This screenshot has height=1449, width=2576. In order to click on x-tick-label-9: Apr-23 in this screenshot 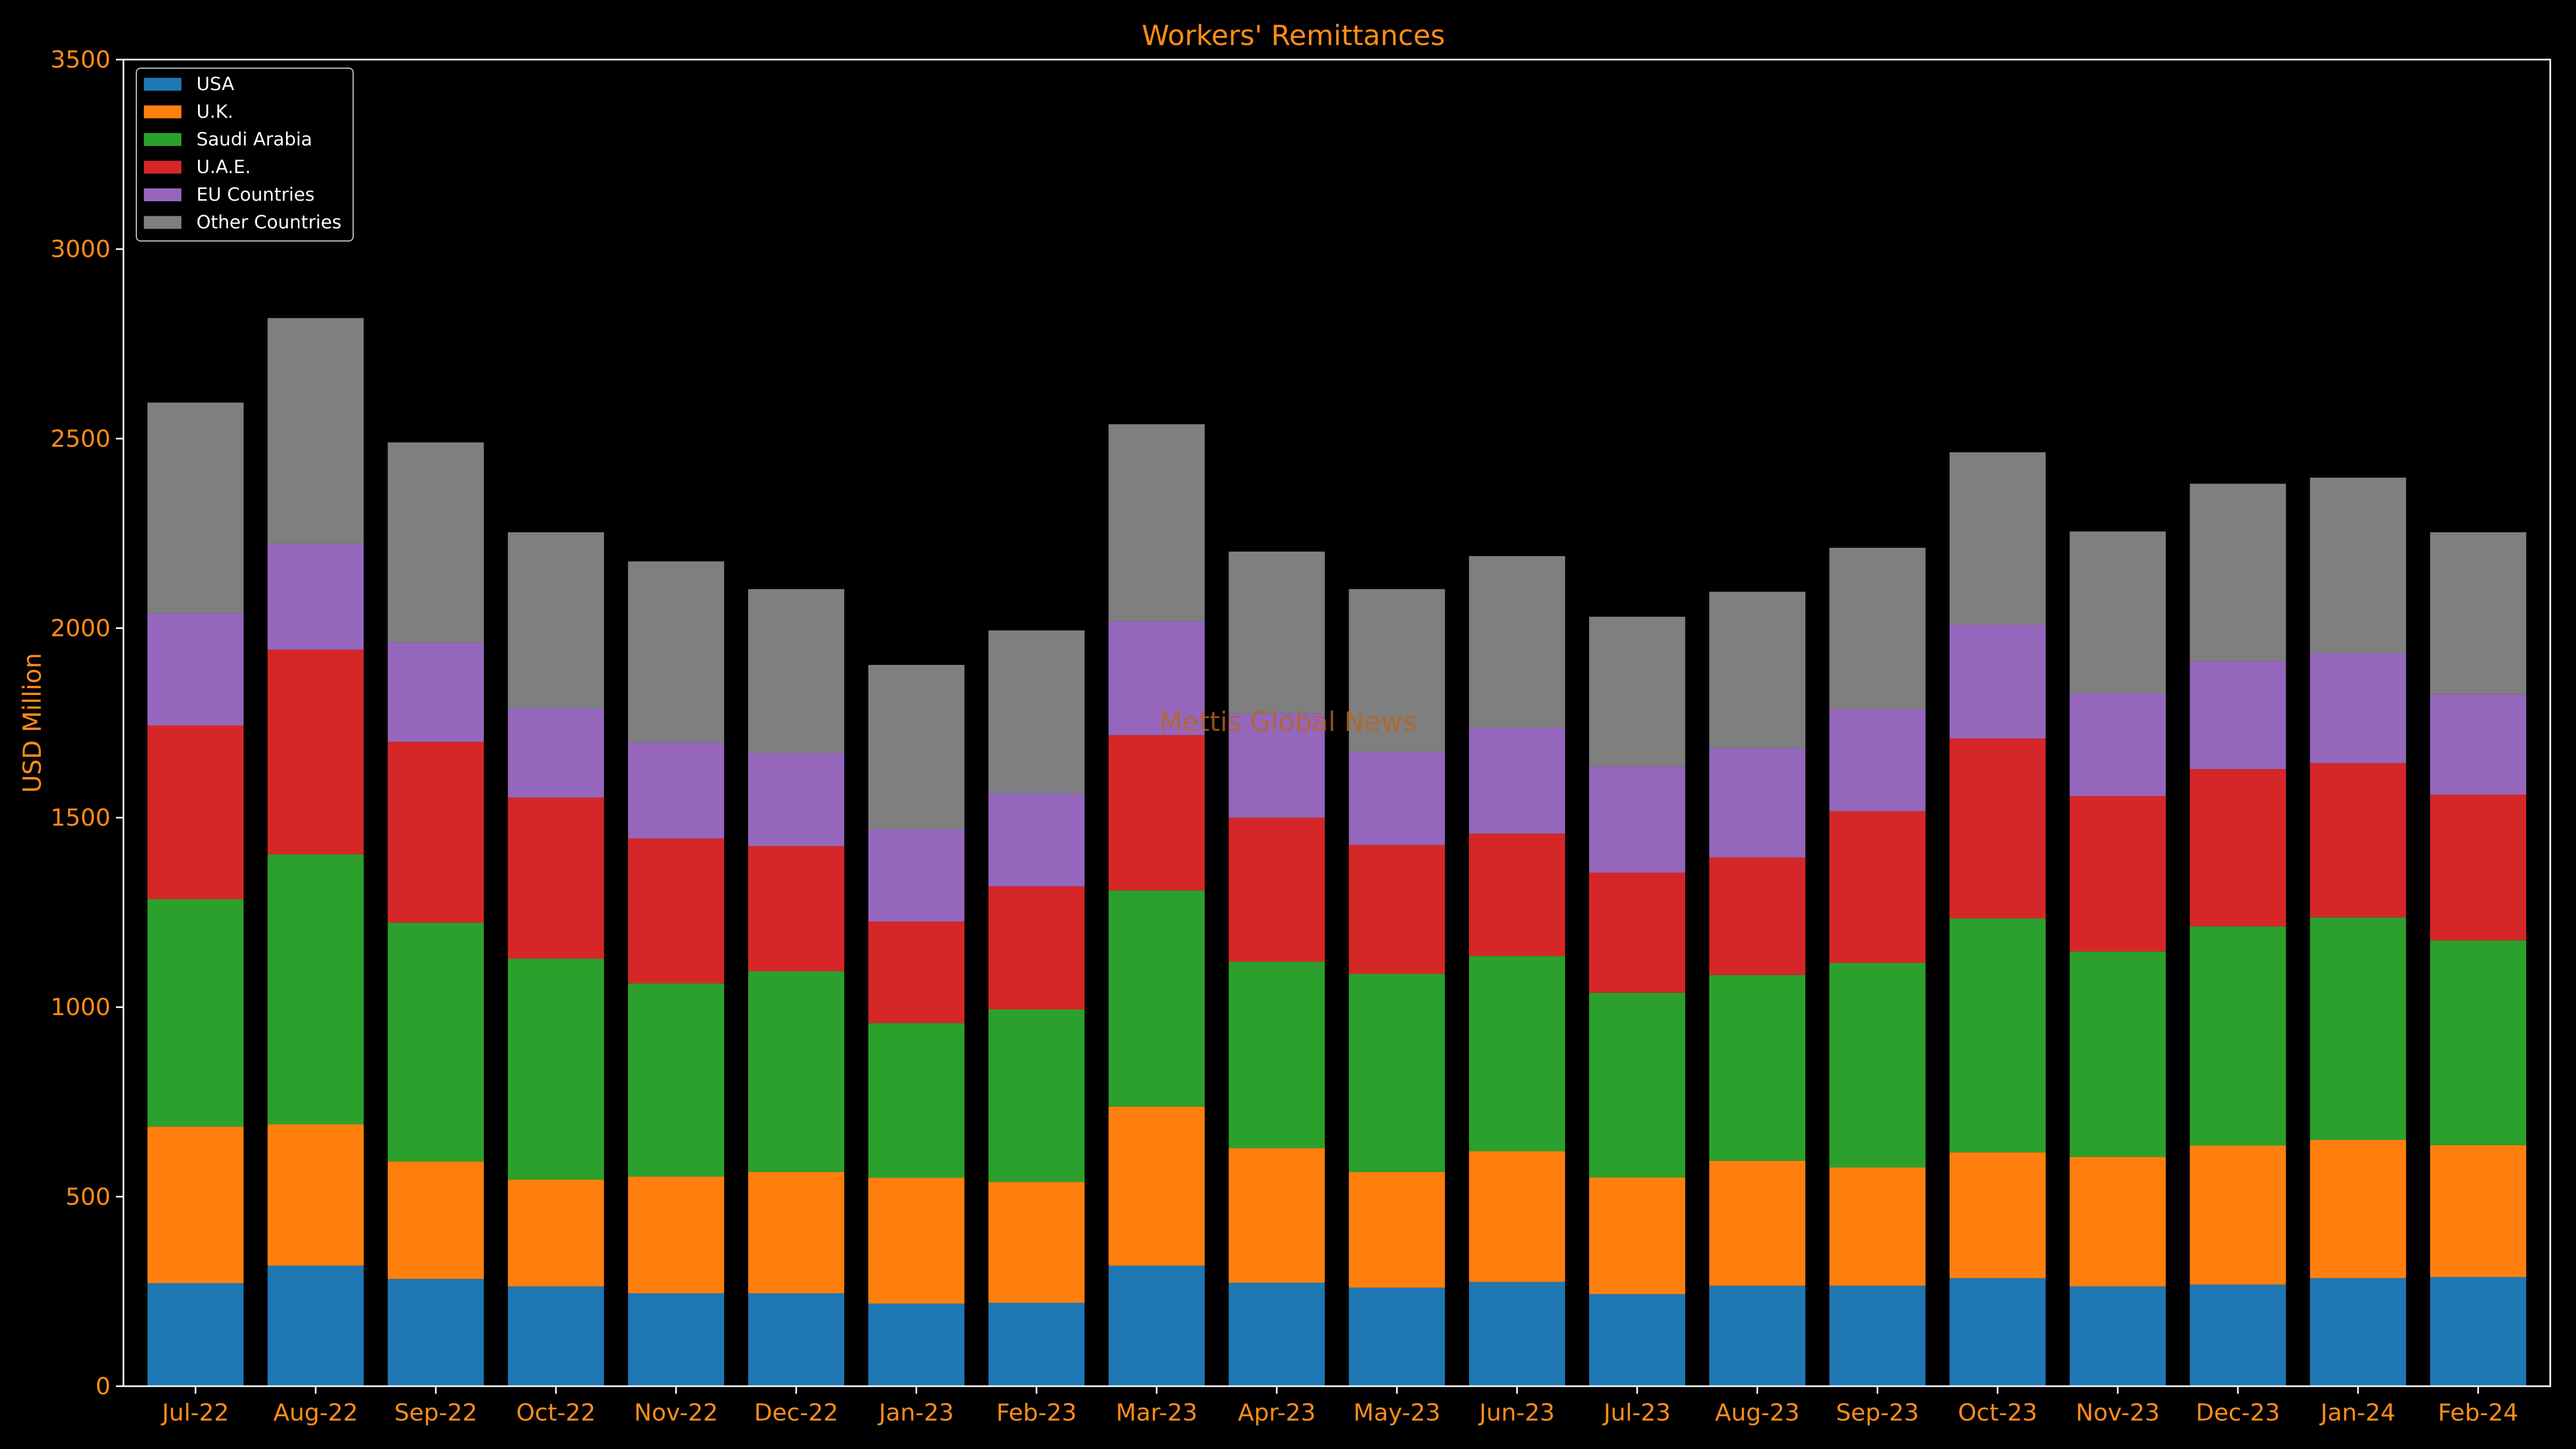, I will do `click(1276, 1412)`.